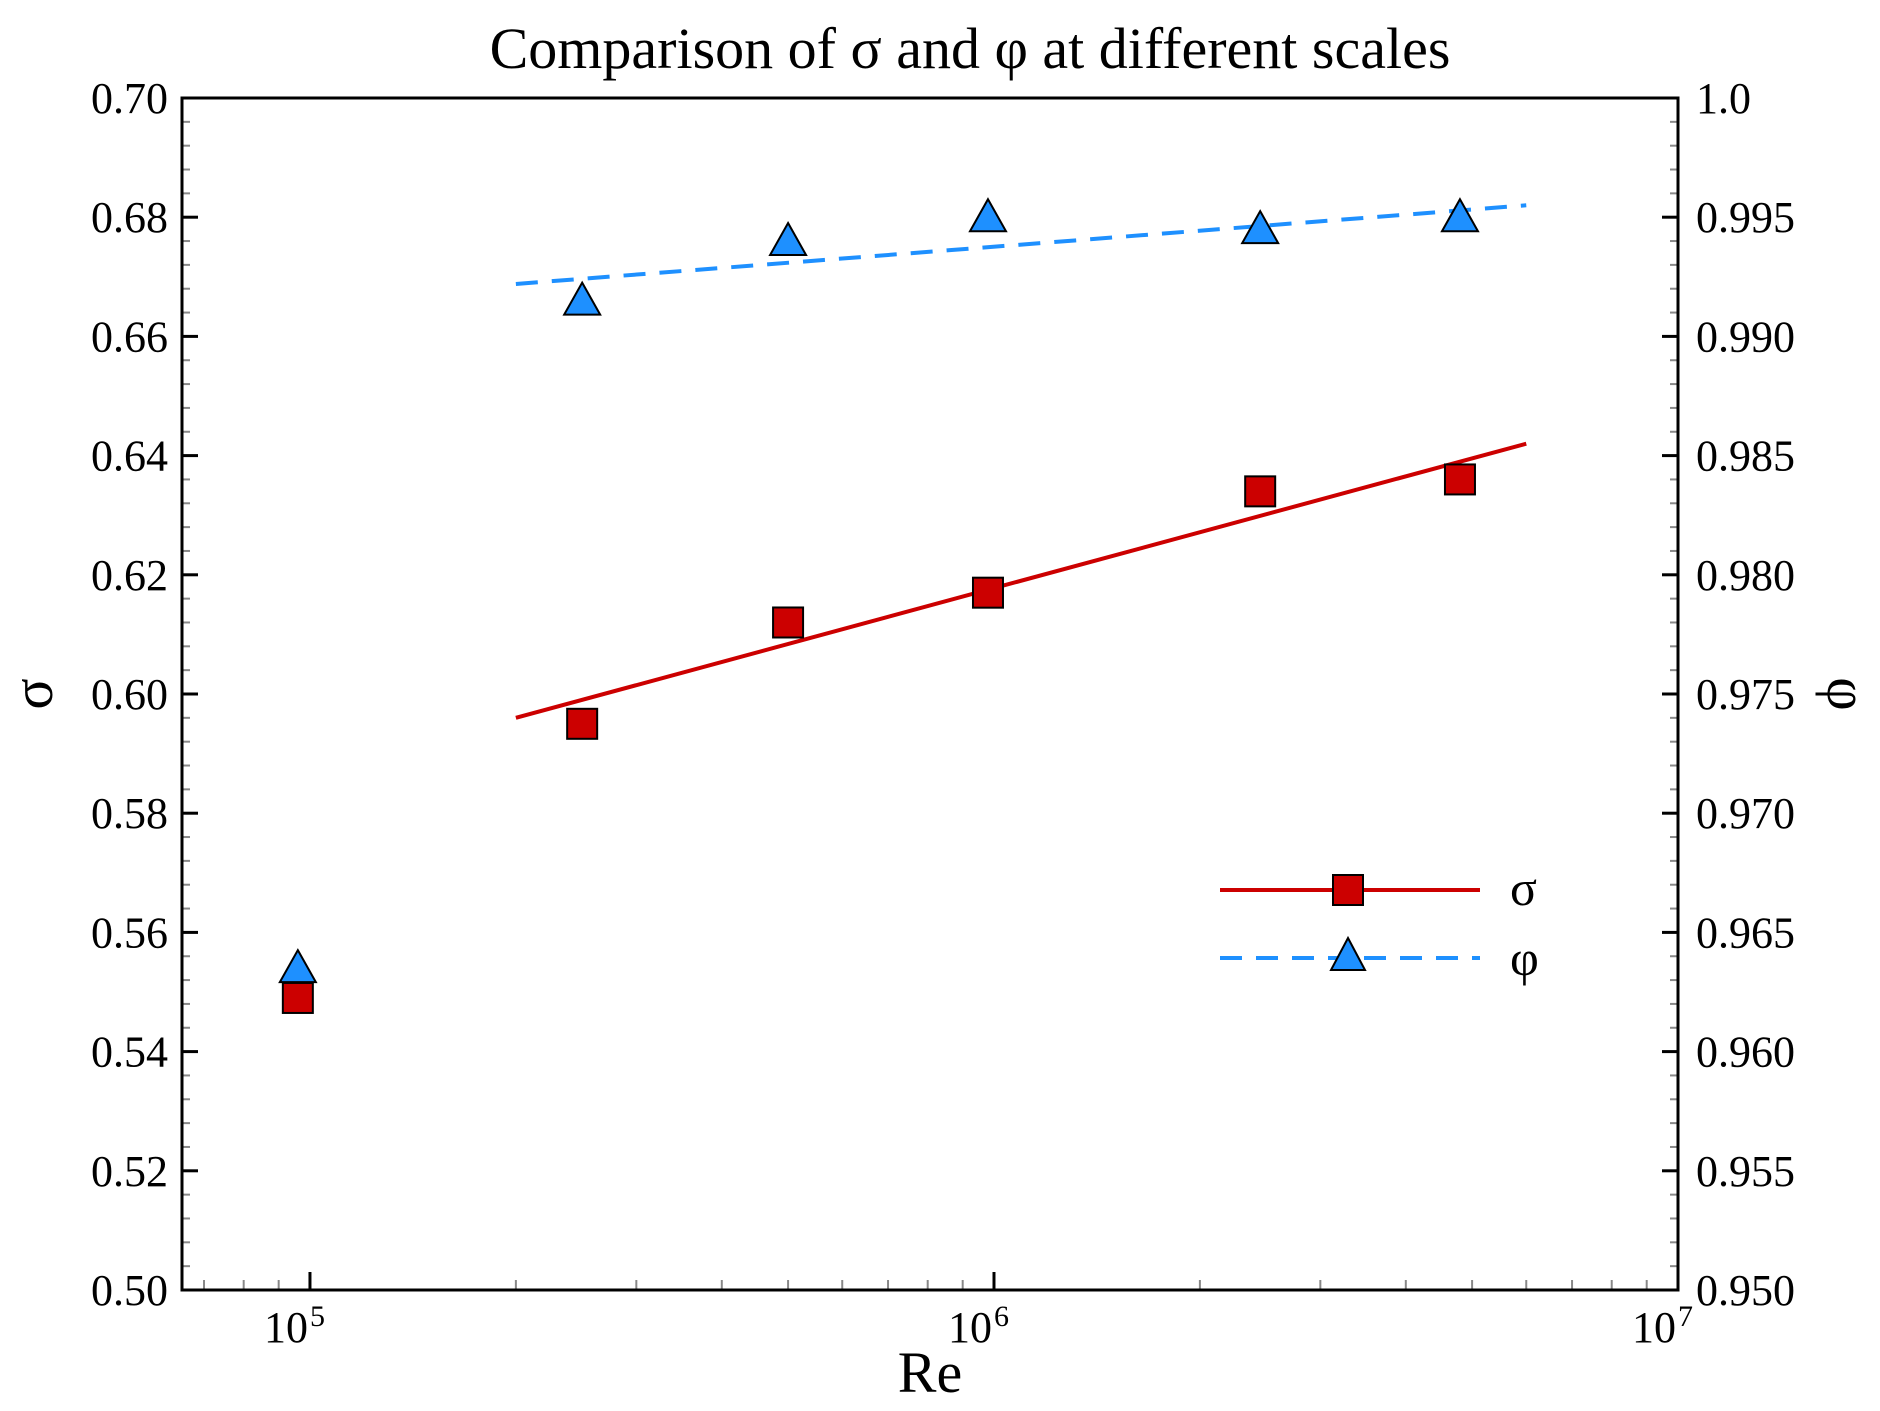 The image size is (1880, 1411). What do you see at coordinates (129, 336) in the screenshot?
I see `y-left-tick-label: 0.66` at bounding box center [129, 336].